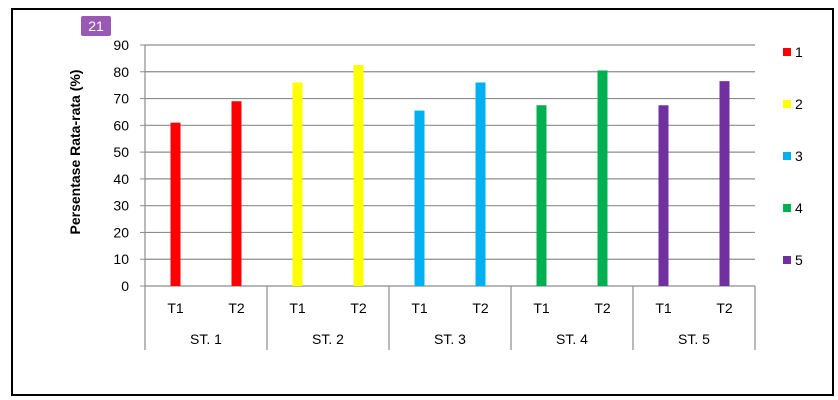 This screenshot has width=838, height=400. What do you see at coordinates (121, 179) in the screenshot?
I see `y-tick-label: 40` at bounding box center [121, 179].